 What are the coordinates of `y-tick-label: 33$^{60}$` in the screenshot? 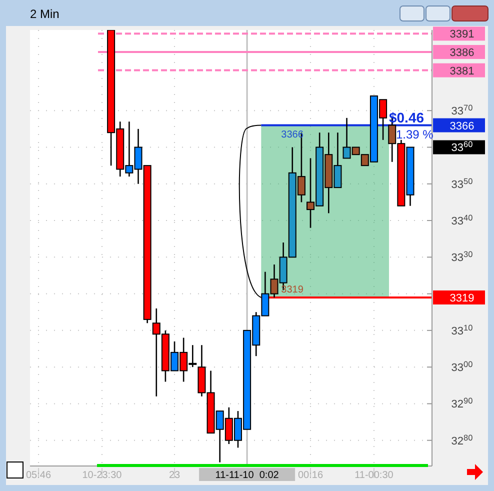 It's located at (462, 147).